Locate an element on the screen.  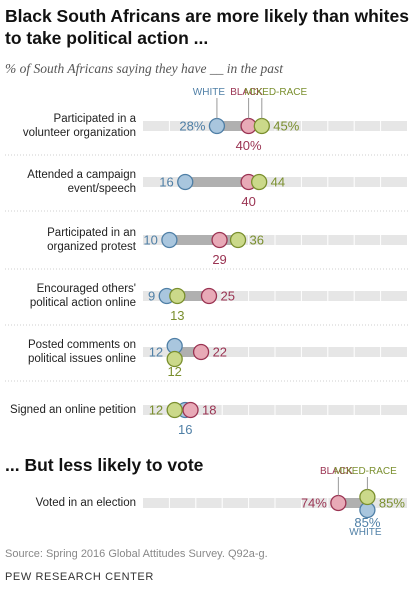
row-label-line: Encouraged others' is located at coordinates (86, 289).